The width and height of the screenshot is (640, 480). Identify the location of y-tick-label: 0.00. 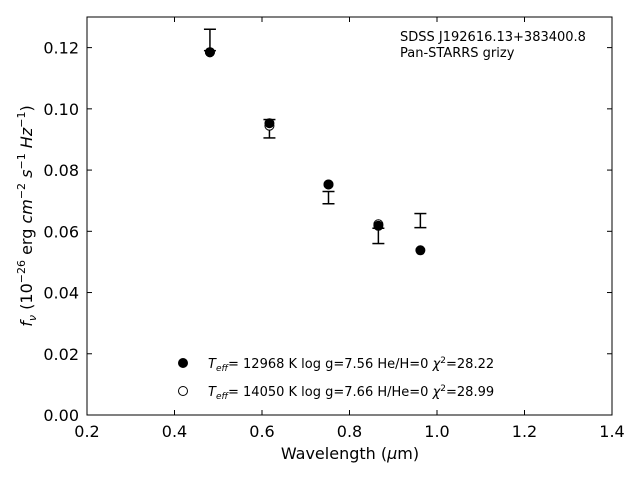
(61, 415).